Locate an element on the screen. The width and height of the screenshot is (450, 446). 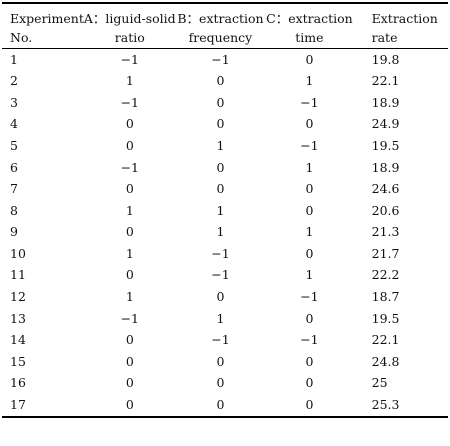
cell-experiment-no: 6 is located at coordinates (14, 167).